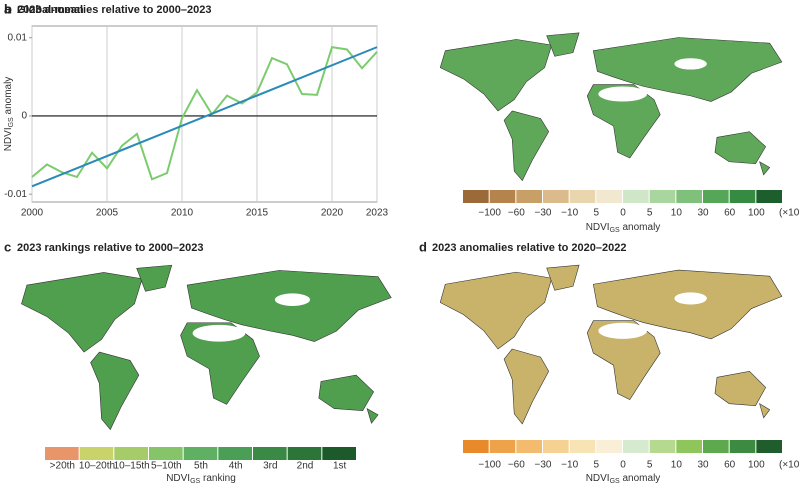 The image size is (800, 486). I want to click on chart-title: Global-mean, so click(50, 10).